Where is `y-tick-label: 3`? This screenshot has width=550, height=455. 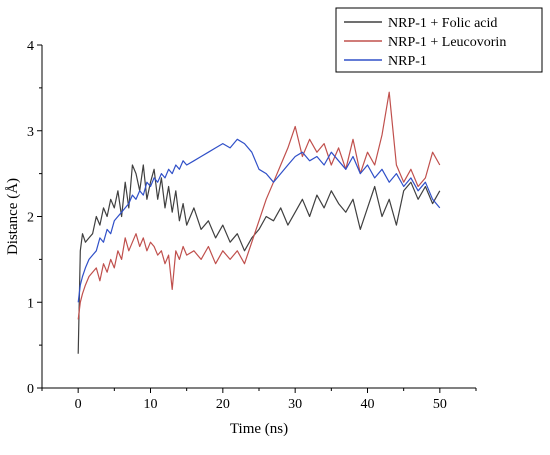
y-tick-label: 3 is located at coordinates (30, 132).